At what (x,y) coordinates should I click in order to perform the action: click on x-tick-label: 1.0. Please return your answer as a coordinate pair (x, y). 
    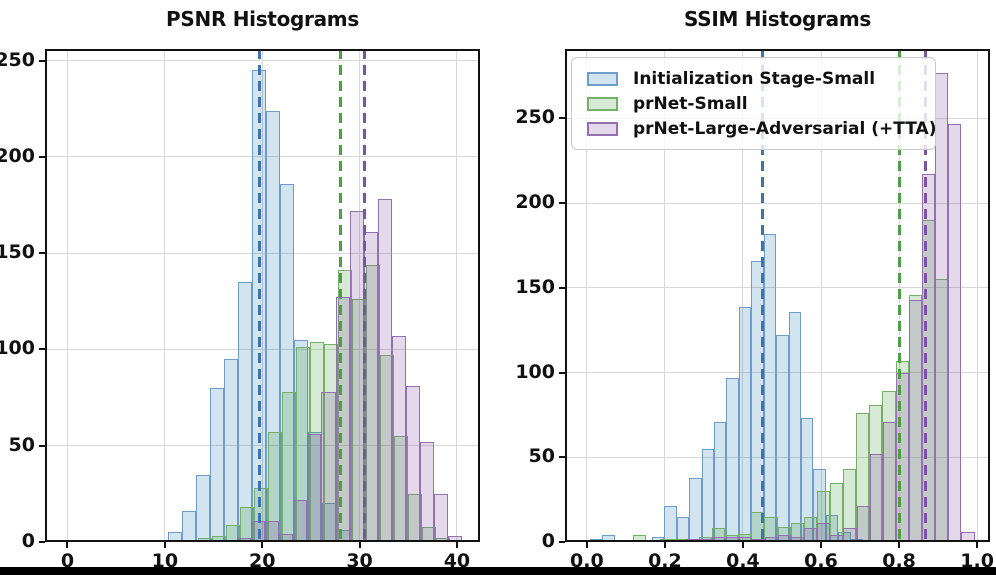
    Looking at the image, I should click on (977, 561).